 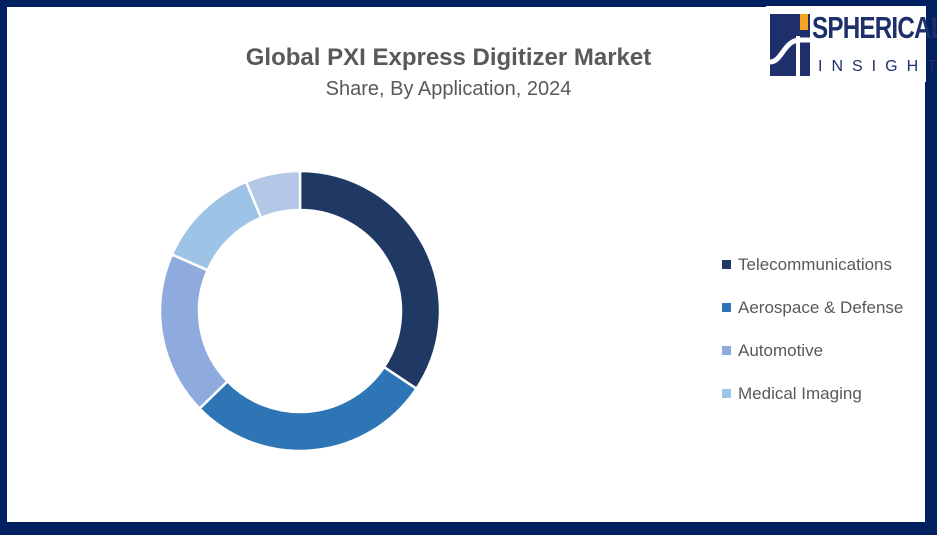 What do you see at coordinates (821, 307) in the screenshot?
I see `legend-label: Aerospace & Defense` at bounding box center [821, 307].